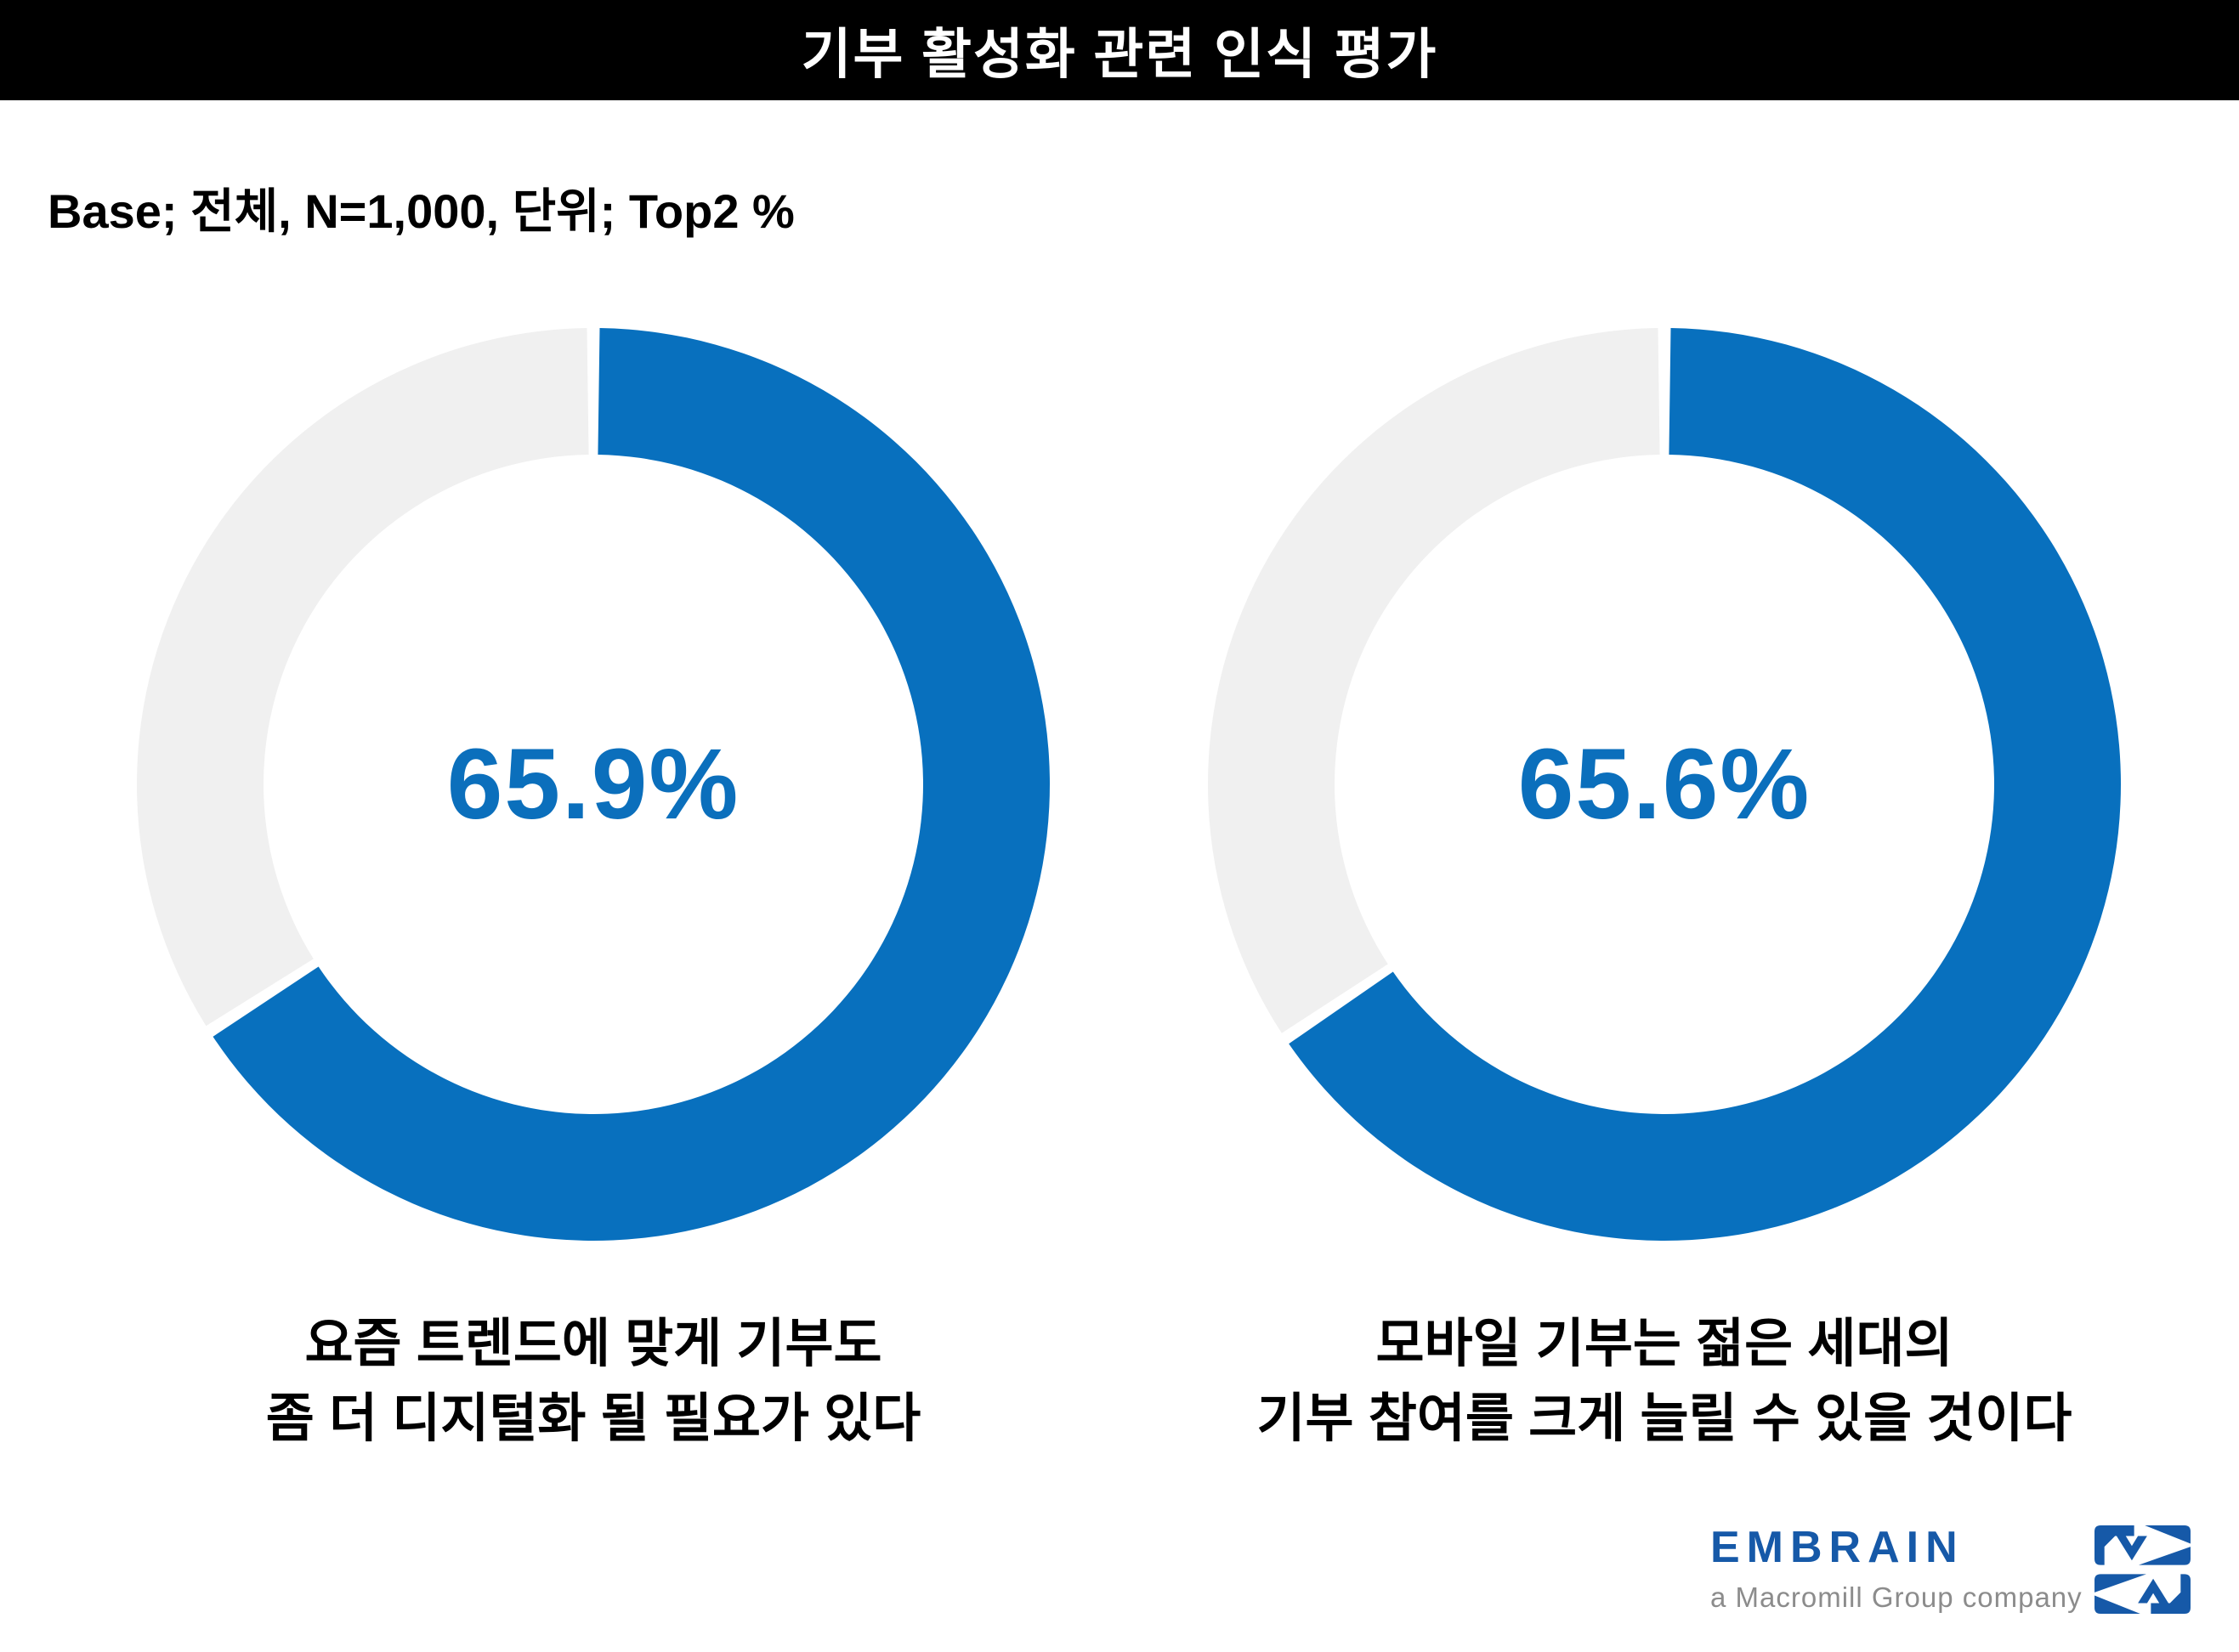  What do you see at coordinates (1896, 1597) in the screenshot?
I see `macromill-tagline: a Macromill Group company` at bounding box center [1896, 1597].